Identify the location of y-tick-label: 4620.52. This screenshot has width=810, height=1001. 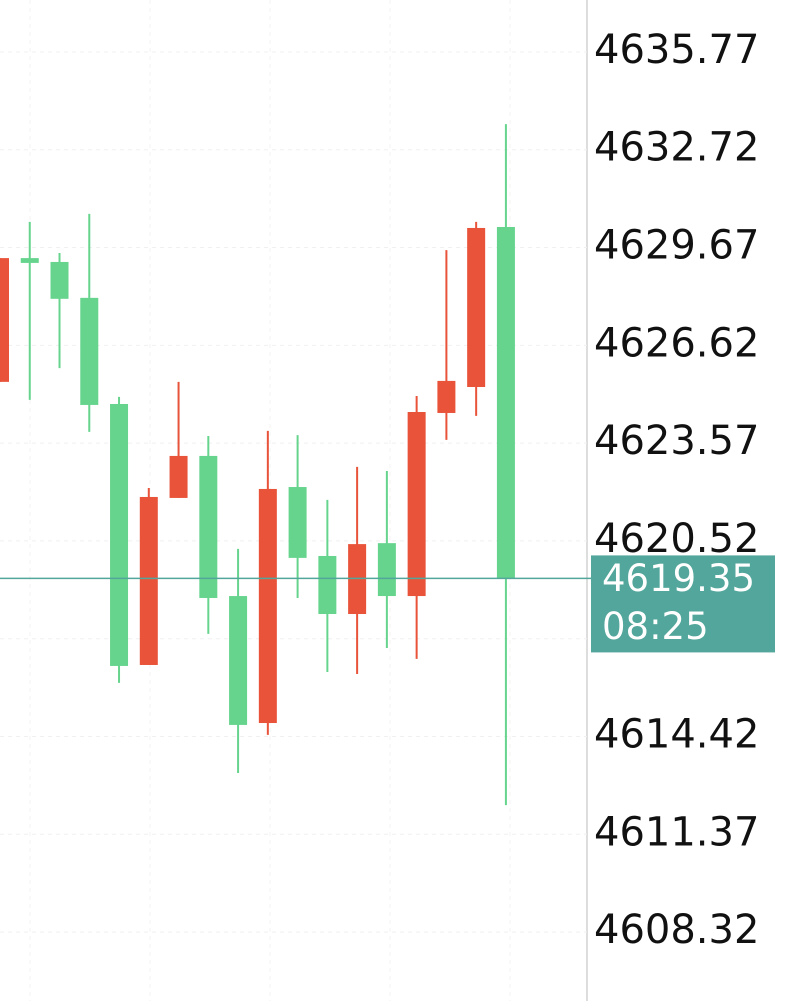
(676, 539).